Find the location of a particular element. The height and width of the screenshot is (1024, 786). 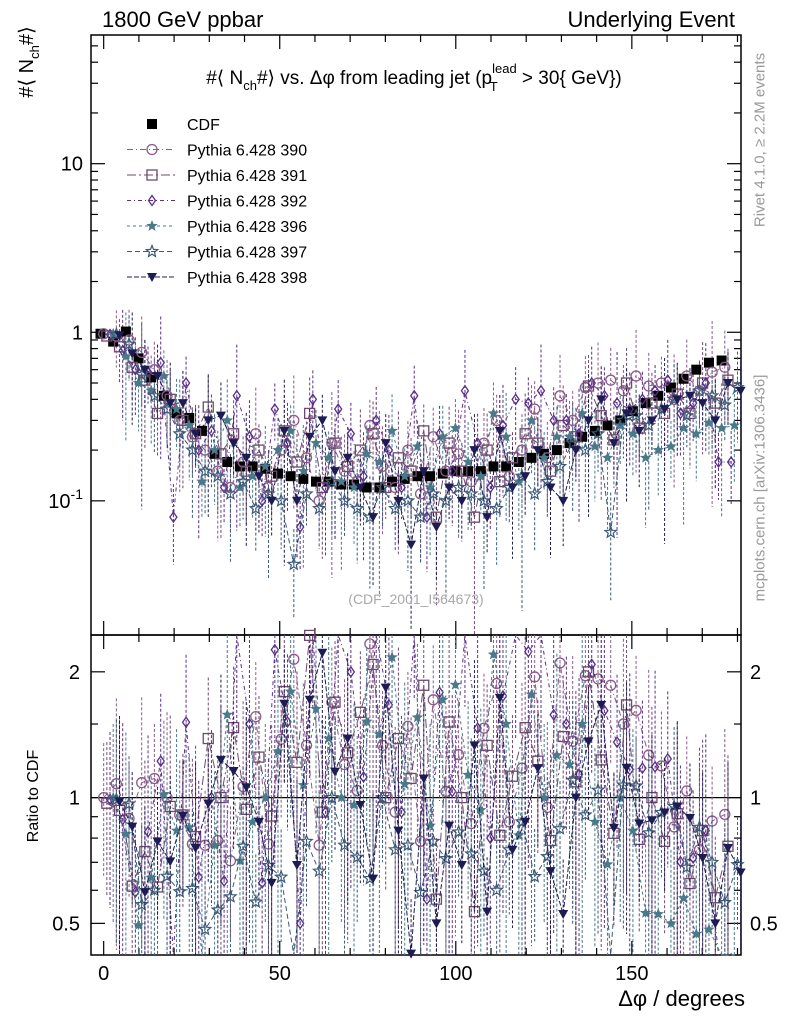

x-axis-label: Δφ / degrees is located at coordinates (681, 998).